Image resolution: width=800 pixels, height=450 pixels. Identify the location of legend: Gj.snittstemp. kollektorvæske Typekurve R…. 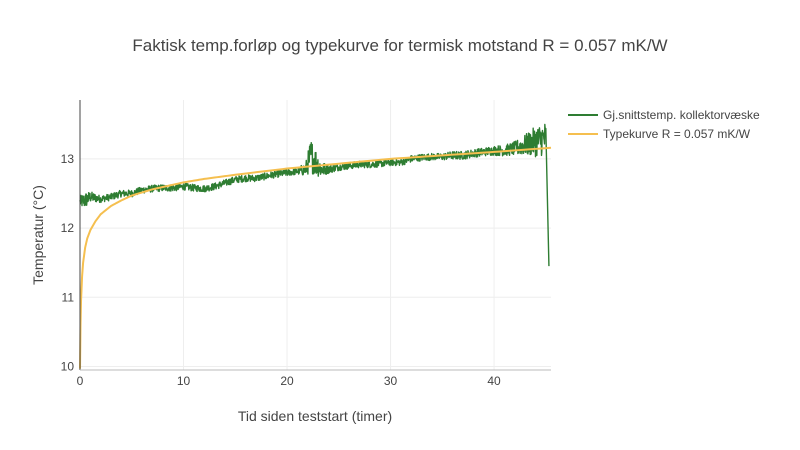
(664, 124).